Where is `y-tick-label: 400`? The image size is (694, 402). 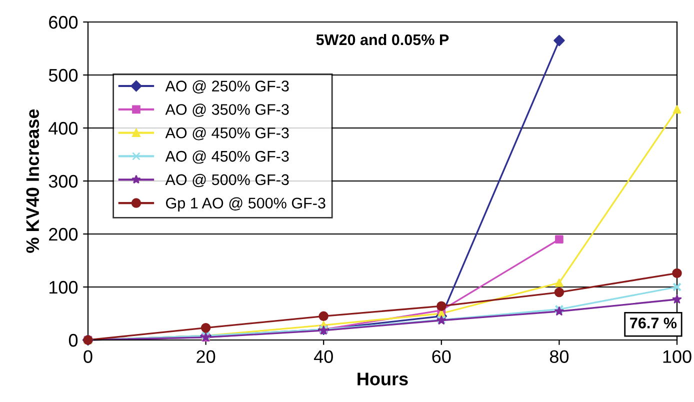 y-tick-label: 400 is located at coordinates (63, 128).